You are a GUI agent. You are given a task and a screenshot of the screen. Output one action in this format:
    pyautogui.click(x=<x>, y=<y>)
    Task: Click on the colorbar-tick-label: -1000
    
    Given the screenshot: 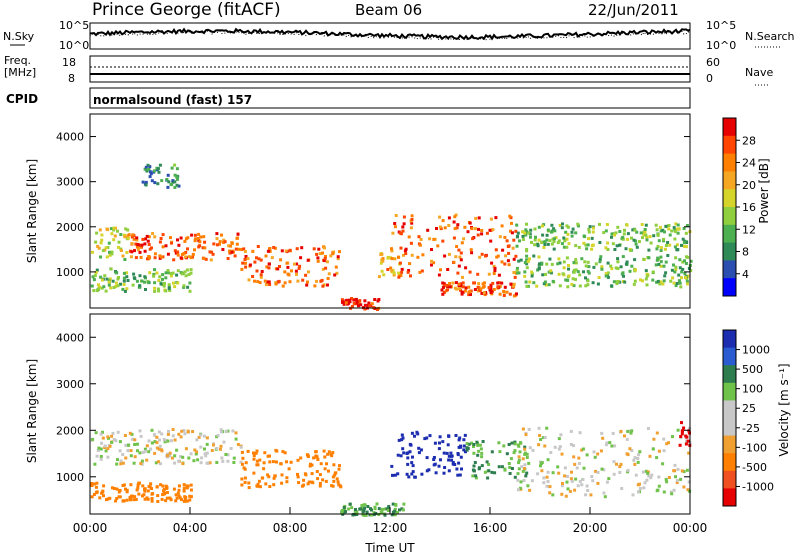 What is the action you would take?
    pyautogui.click(x=758, y=486)
    